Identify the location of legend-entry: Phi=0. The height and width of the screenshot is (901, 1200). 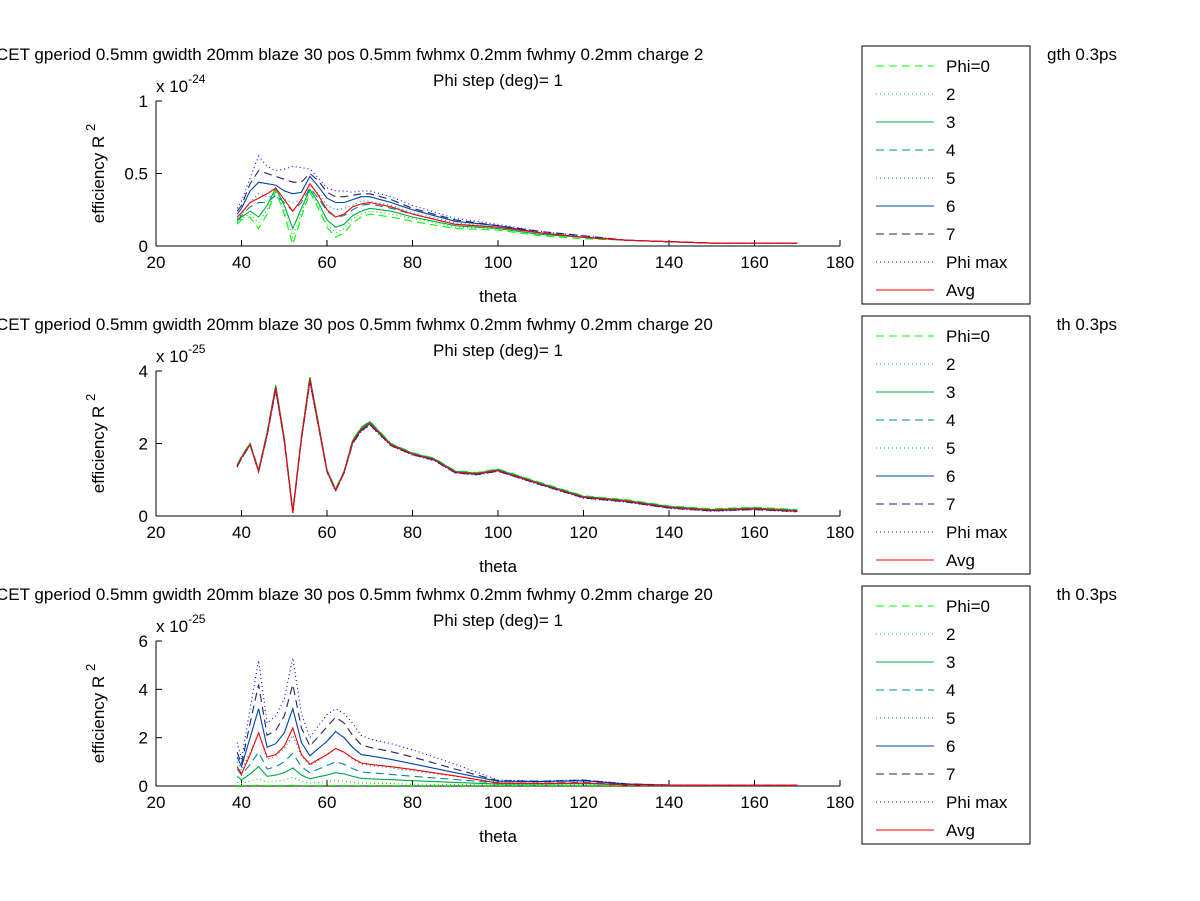
(968, 606).